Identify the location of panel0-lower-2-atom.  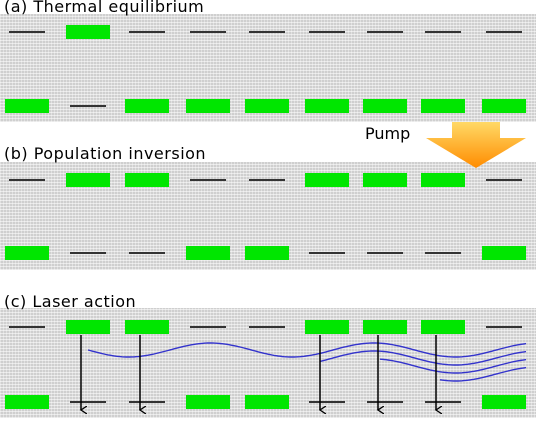
(147, 106).